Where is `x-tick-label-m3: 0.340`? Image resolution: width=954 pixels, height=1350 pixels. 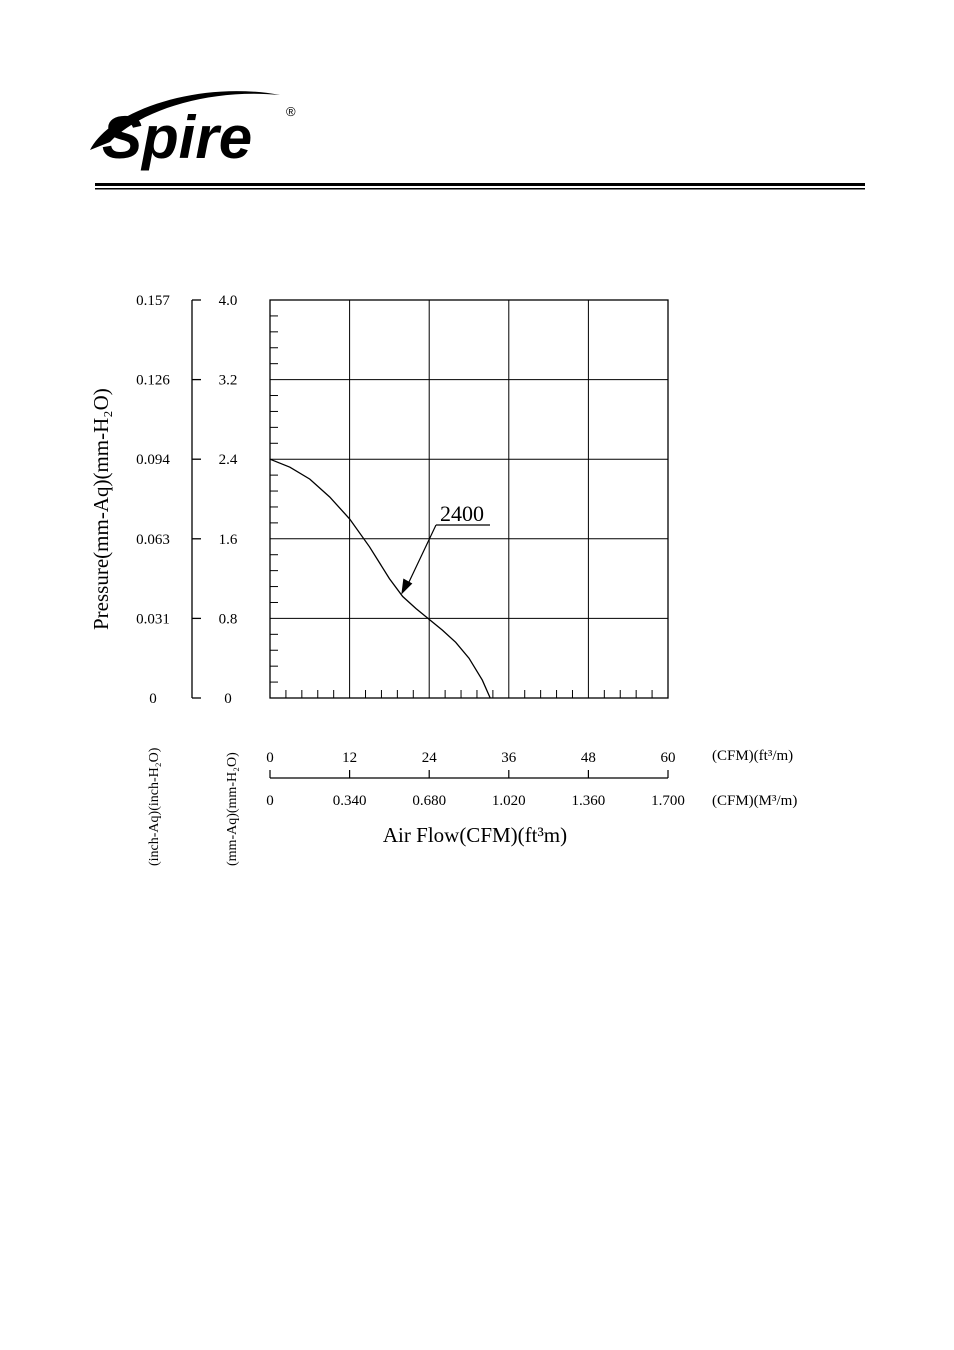 x-tick-label-m3: 0.340 is located at coordinates (350, 801).